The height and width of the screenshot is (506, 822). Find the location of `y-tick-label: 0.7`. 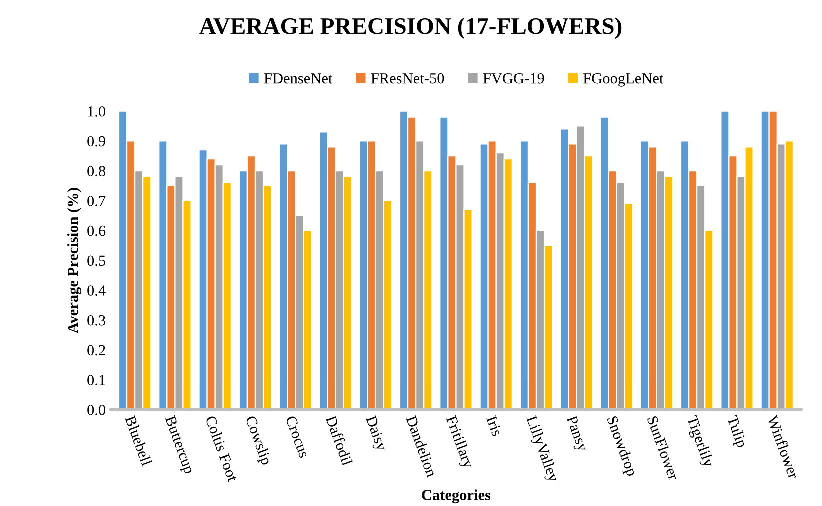

y-tick-label: 0.7 is located at coordinates (97, 201).